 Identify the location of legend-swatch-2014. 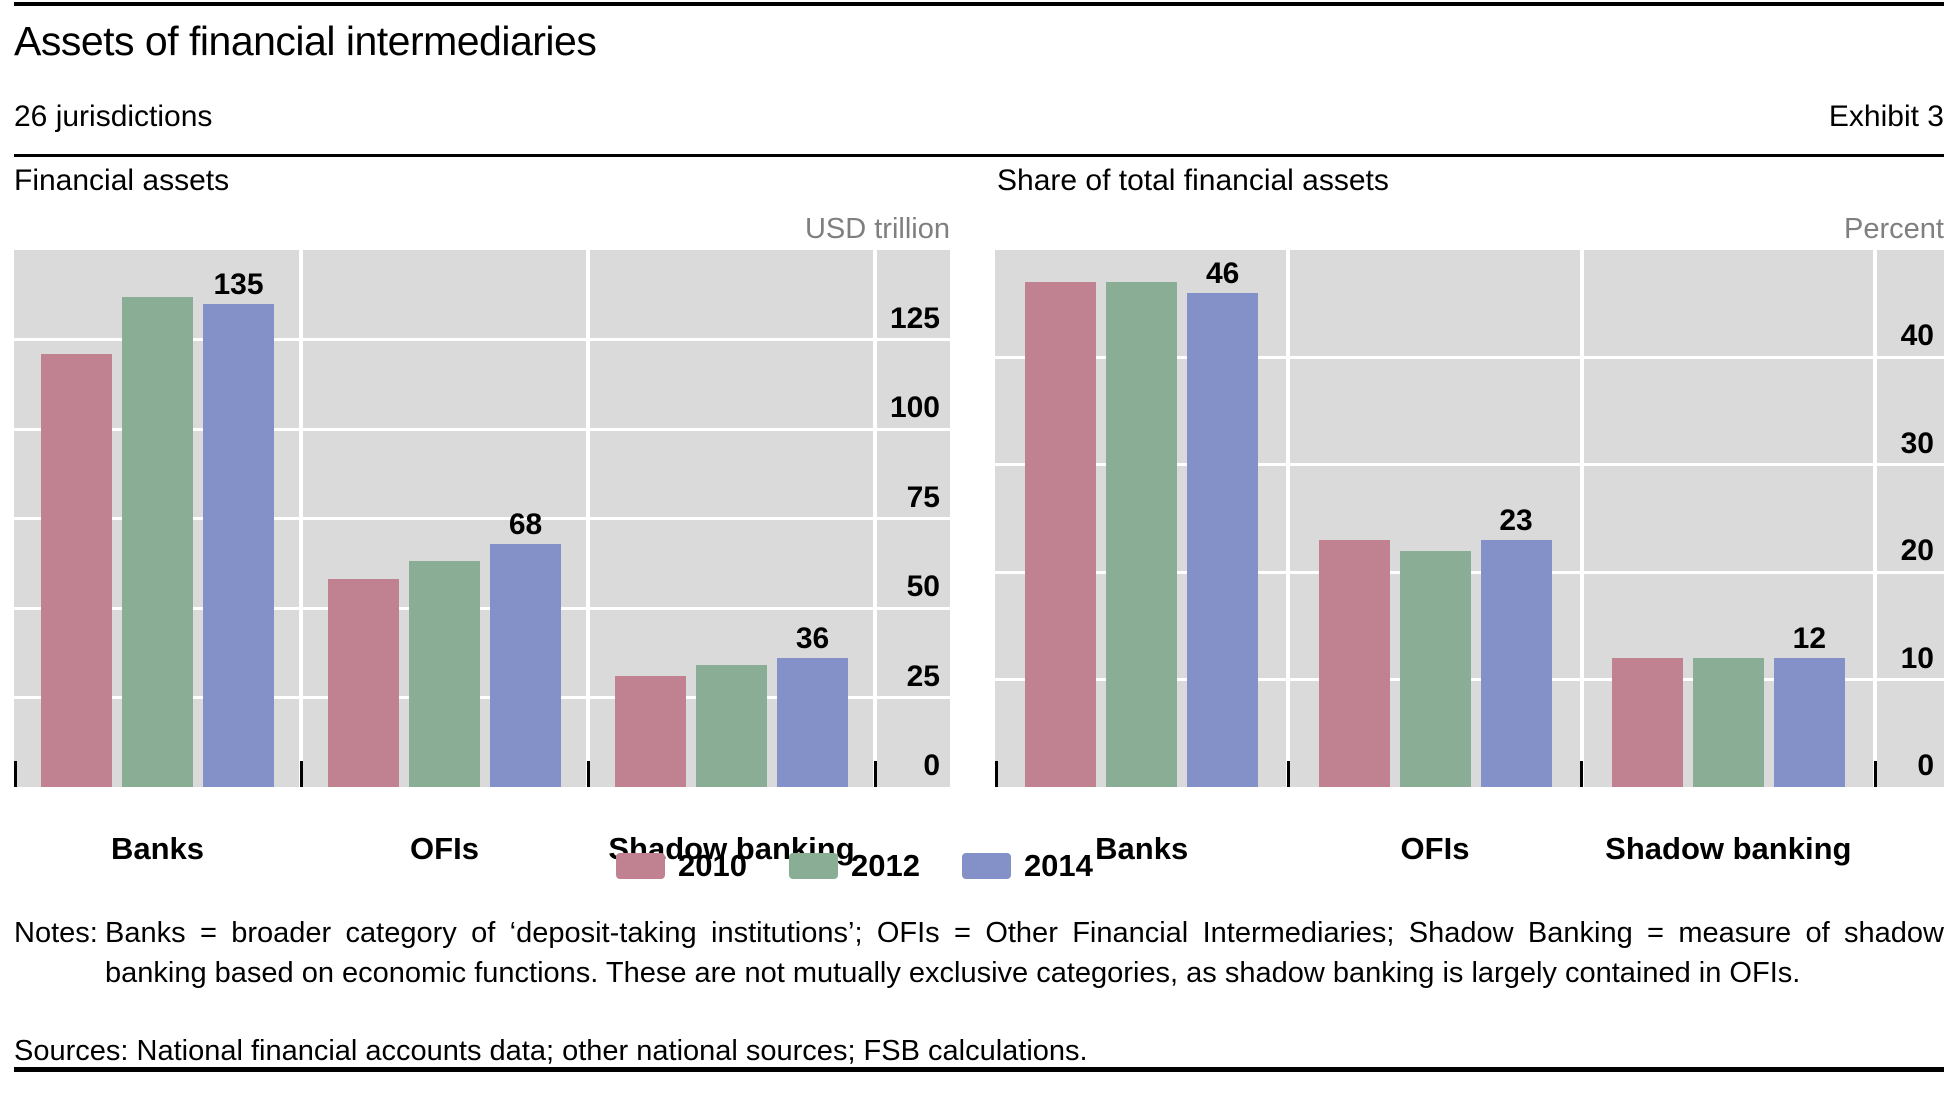
(986, 866).